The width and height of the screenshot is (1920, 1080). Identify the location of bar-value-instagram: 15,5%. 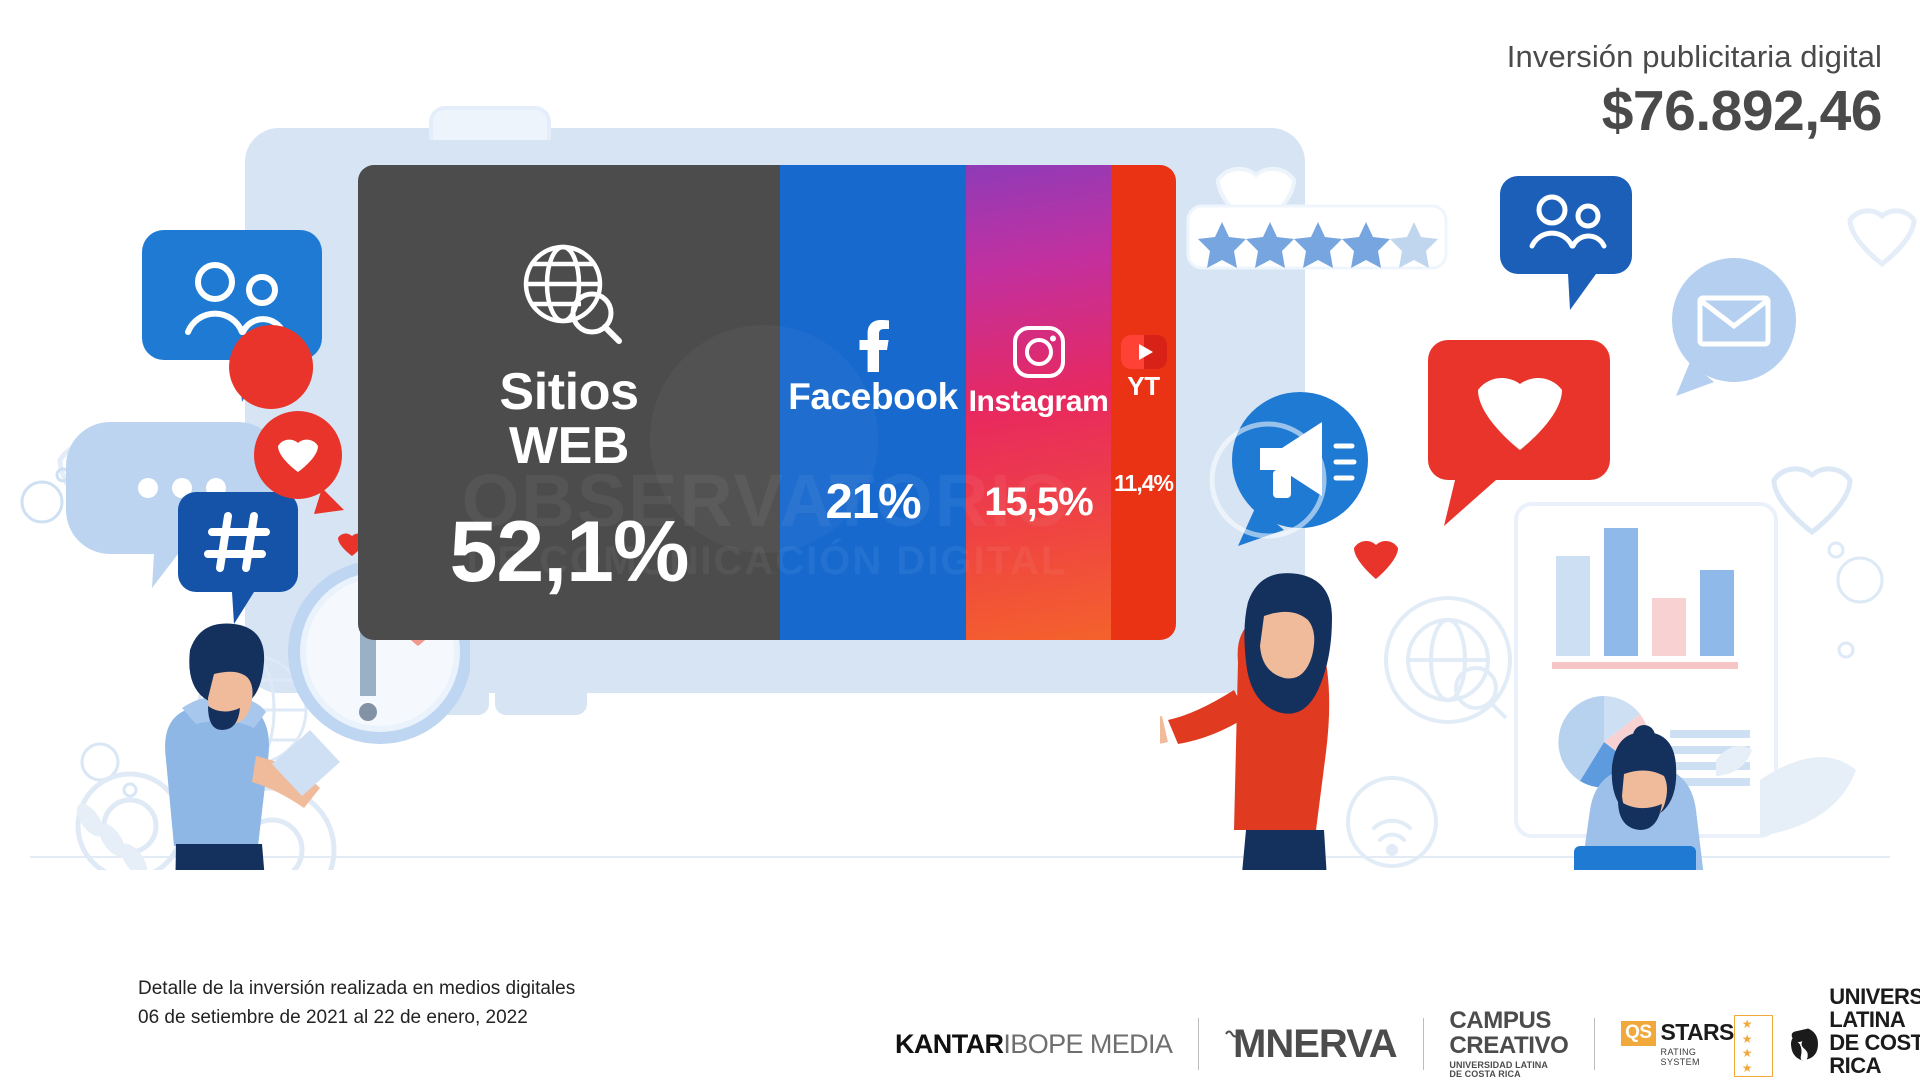
(1038, 501).